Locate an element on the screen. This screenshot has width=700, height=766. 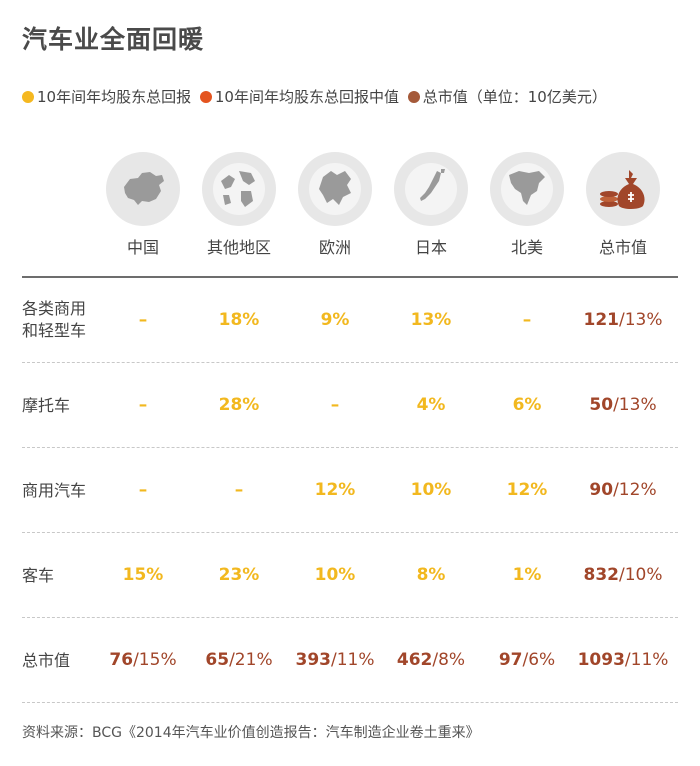
japan-map-icon is located at coordinates (431, 189).